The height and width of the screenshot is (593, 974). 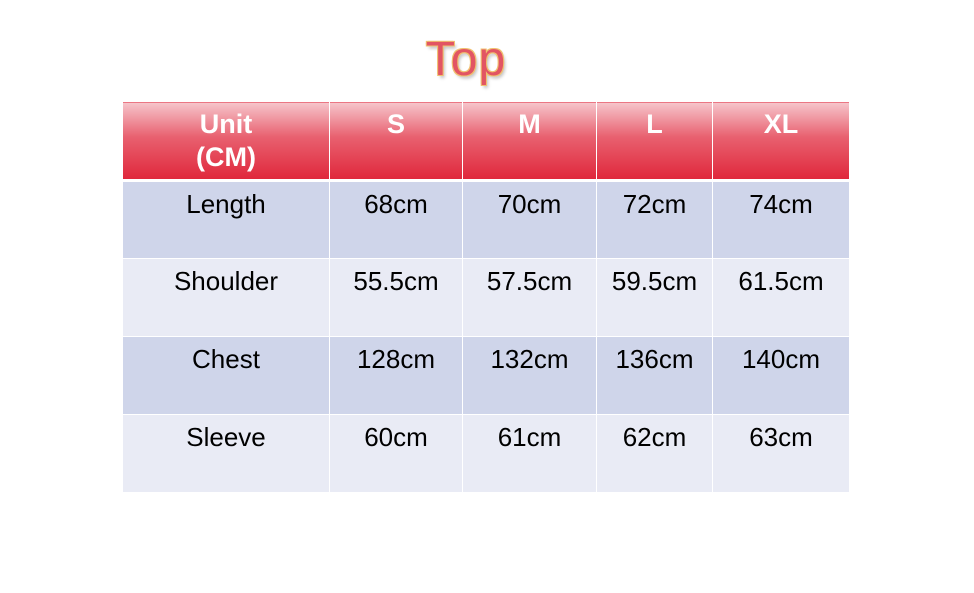 I want to click on row-label: Shoulder, so click(x=226, y=297).